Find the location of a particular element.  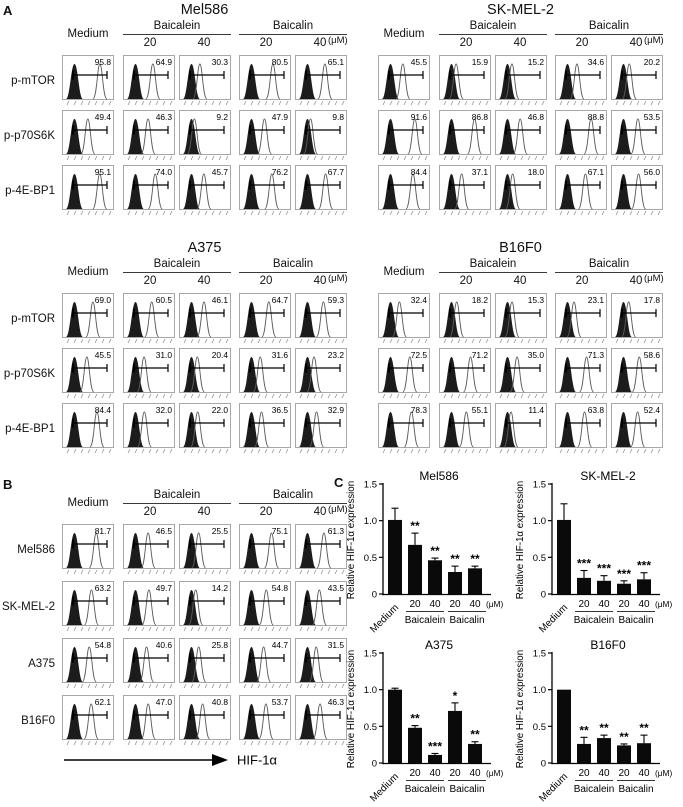

flow-histogram: 47.0 is located at coordinates (149, 720).